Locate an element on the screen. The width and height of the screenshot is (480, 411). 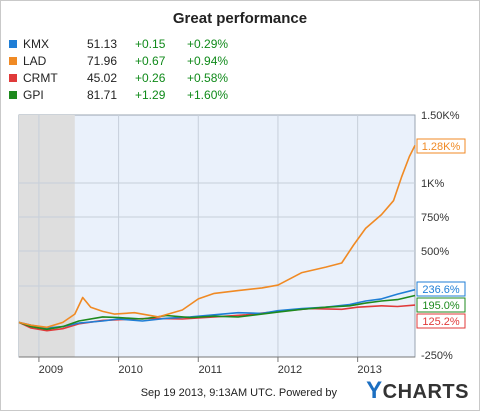
legend-ticker: LAD is located at coordinates (35, 61).